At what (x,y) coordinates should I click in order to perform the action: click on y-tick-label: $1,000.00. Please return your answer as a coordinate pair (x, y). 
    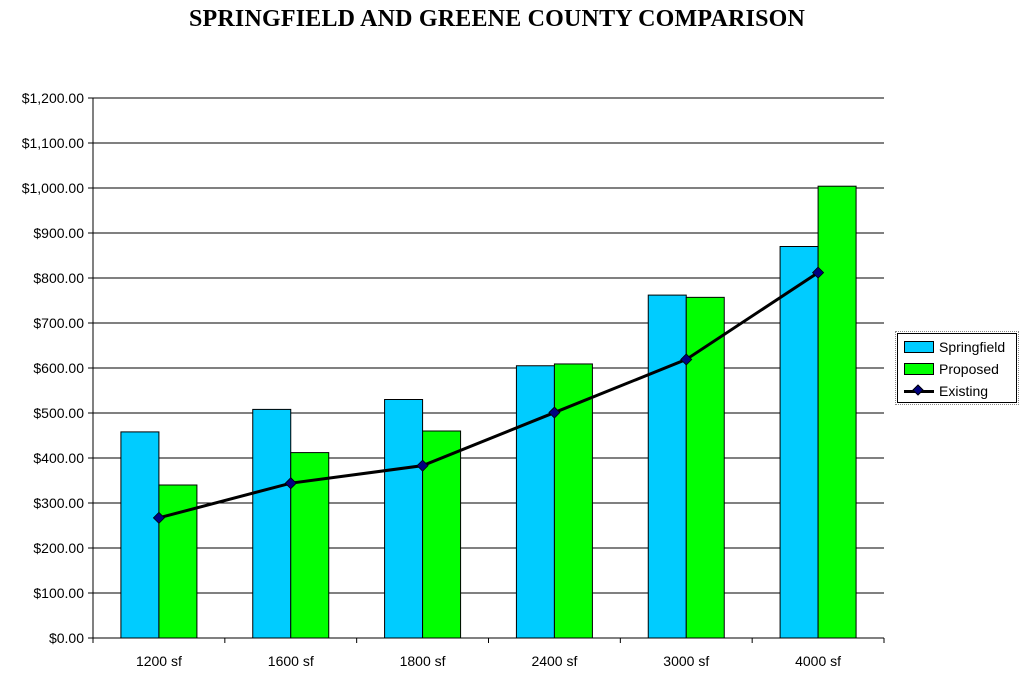
    Looking at the image, I should click on (53, 188).